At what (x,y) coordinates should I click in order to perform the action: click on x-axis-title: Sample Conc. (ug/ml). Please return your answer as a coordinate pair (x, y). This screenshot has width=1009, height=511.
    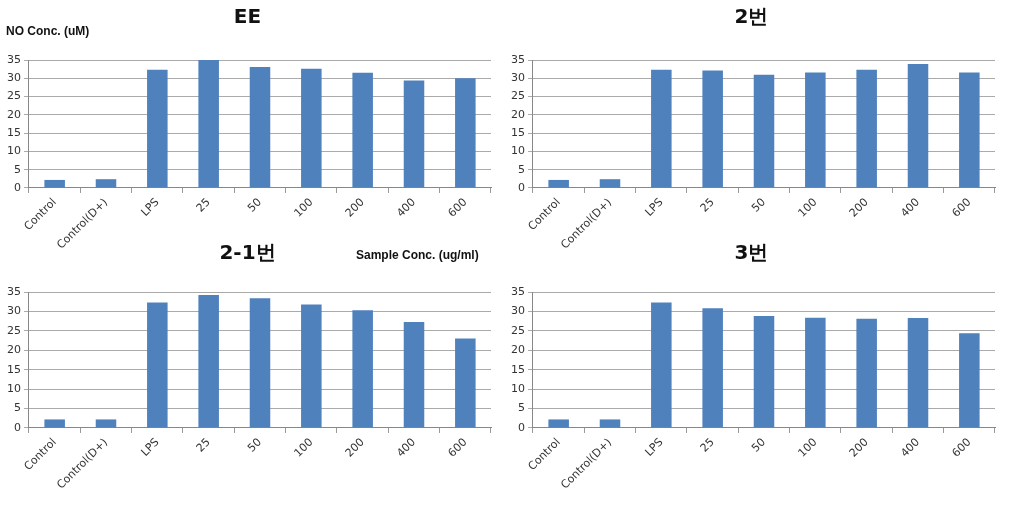
    Looking at the image, I should click on (417, 255).